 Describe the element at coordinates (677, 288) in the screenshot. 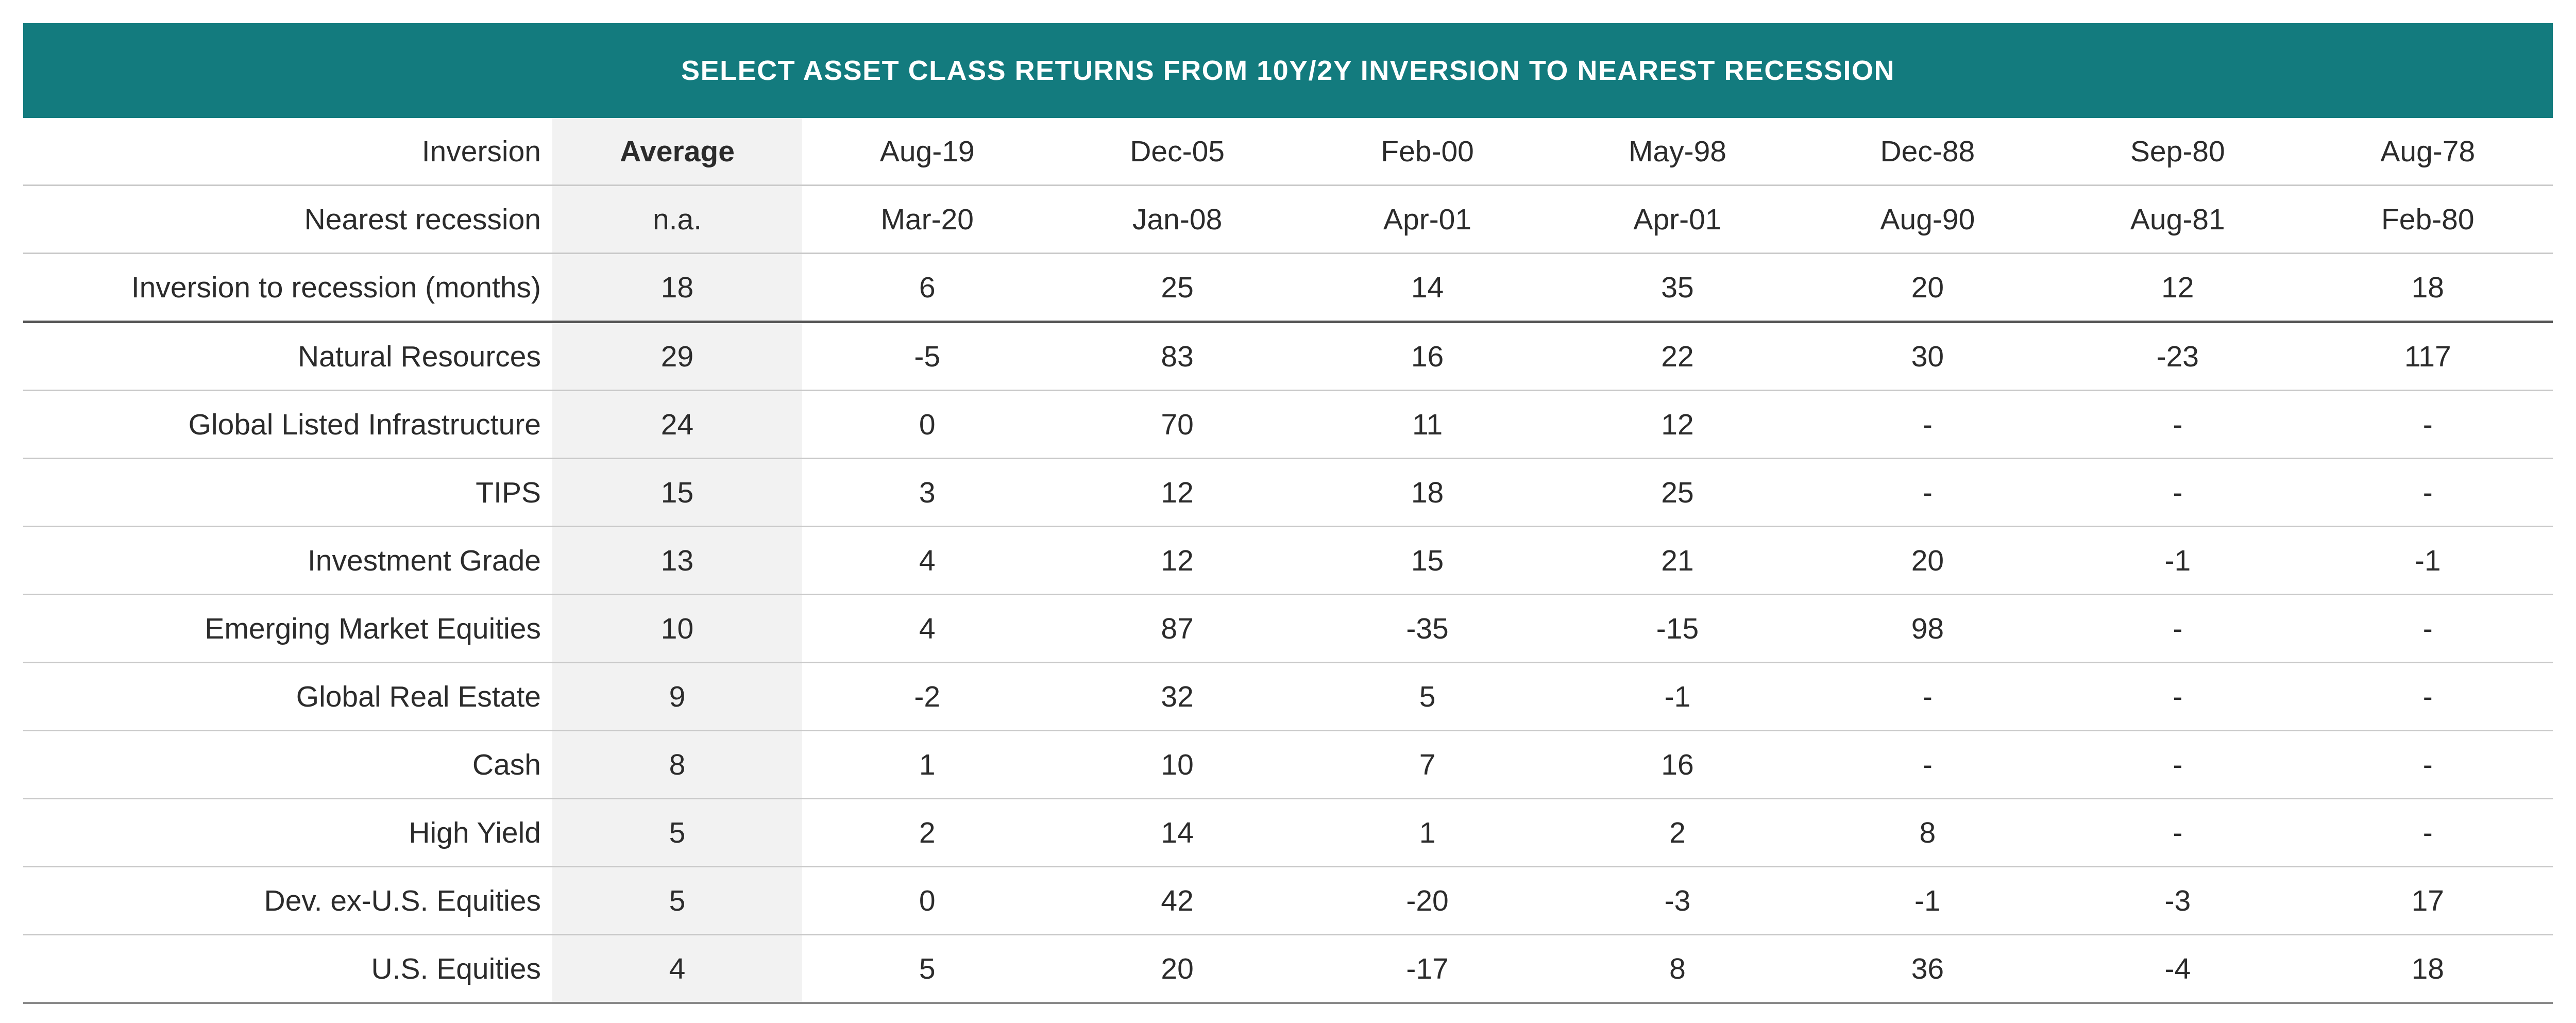

I see `average-cell: 18` at that location.